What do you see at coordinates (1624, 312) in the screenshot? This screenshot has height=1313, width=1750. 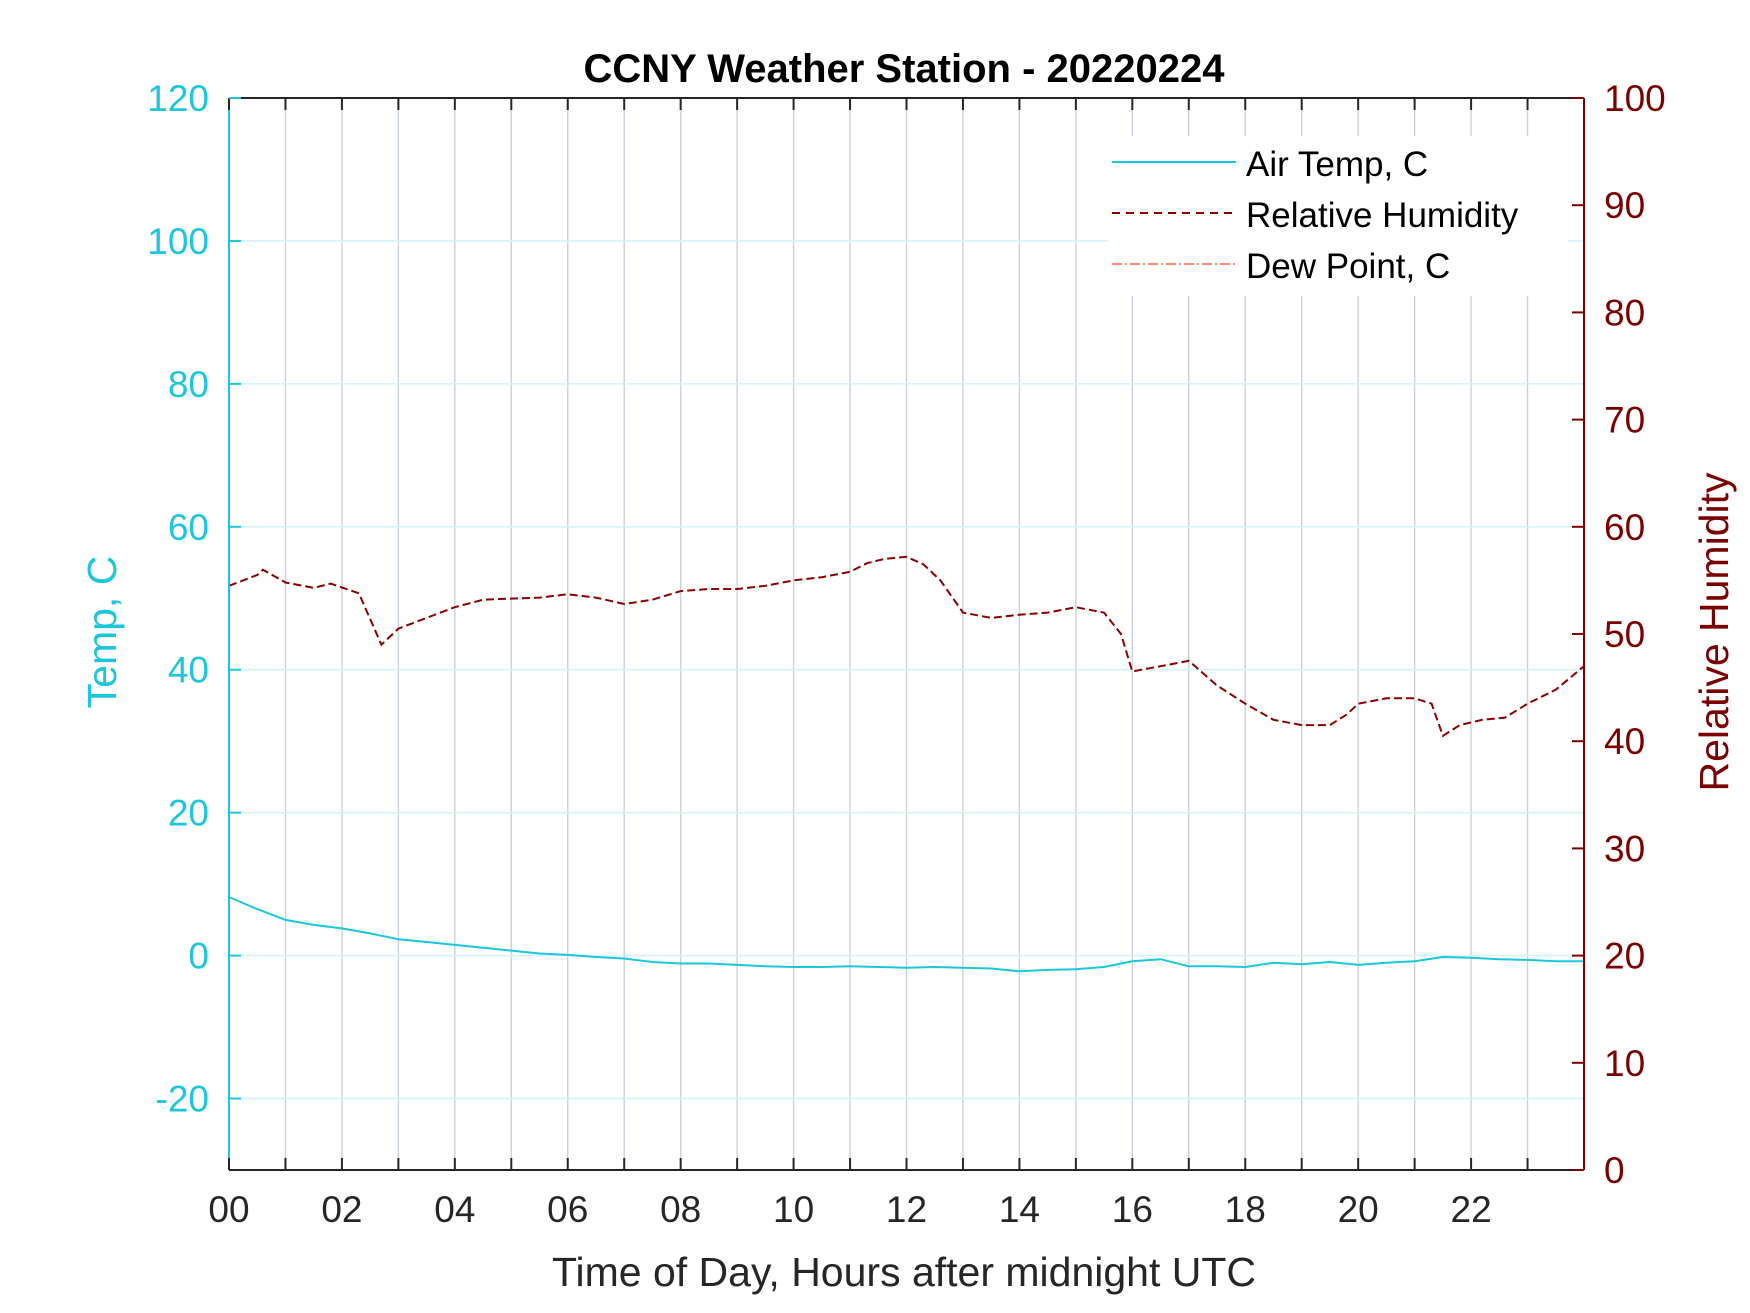 I see `y-tick-label-right: 80` at bounding box center [1624, 312].